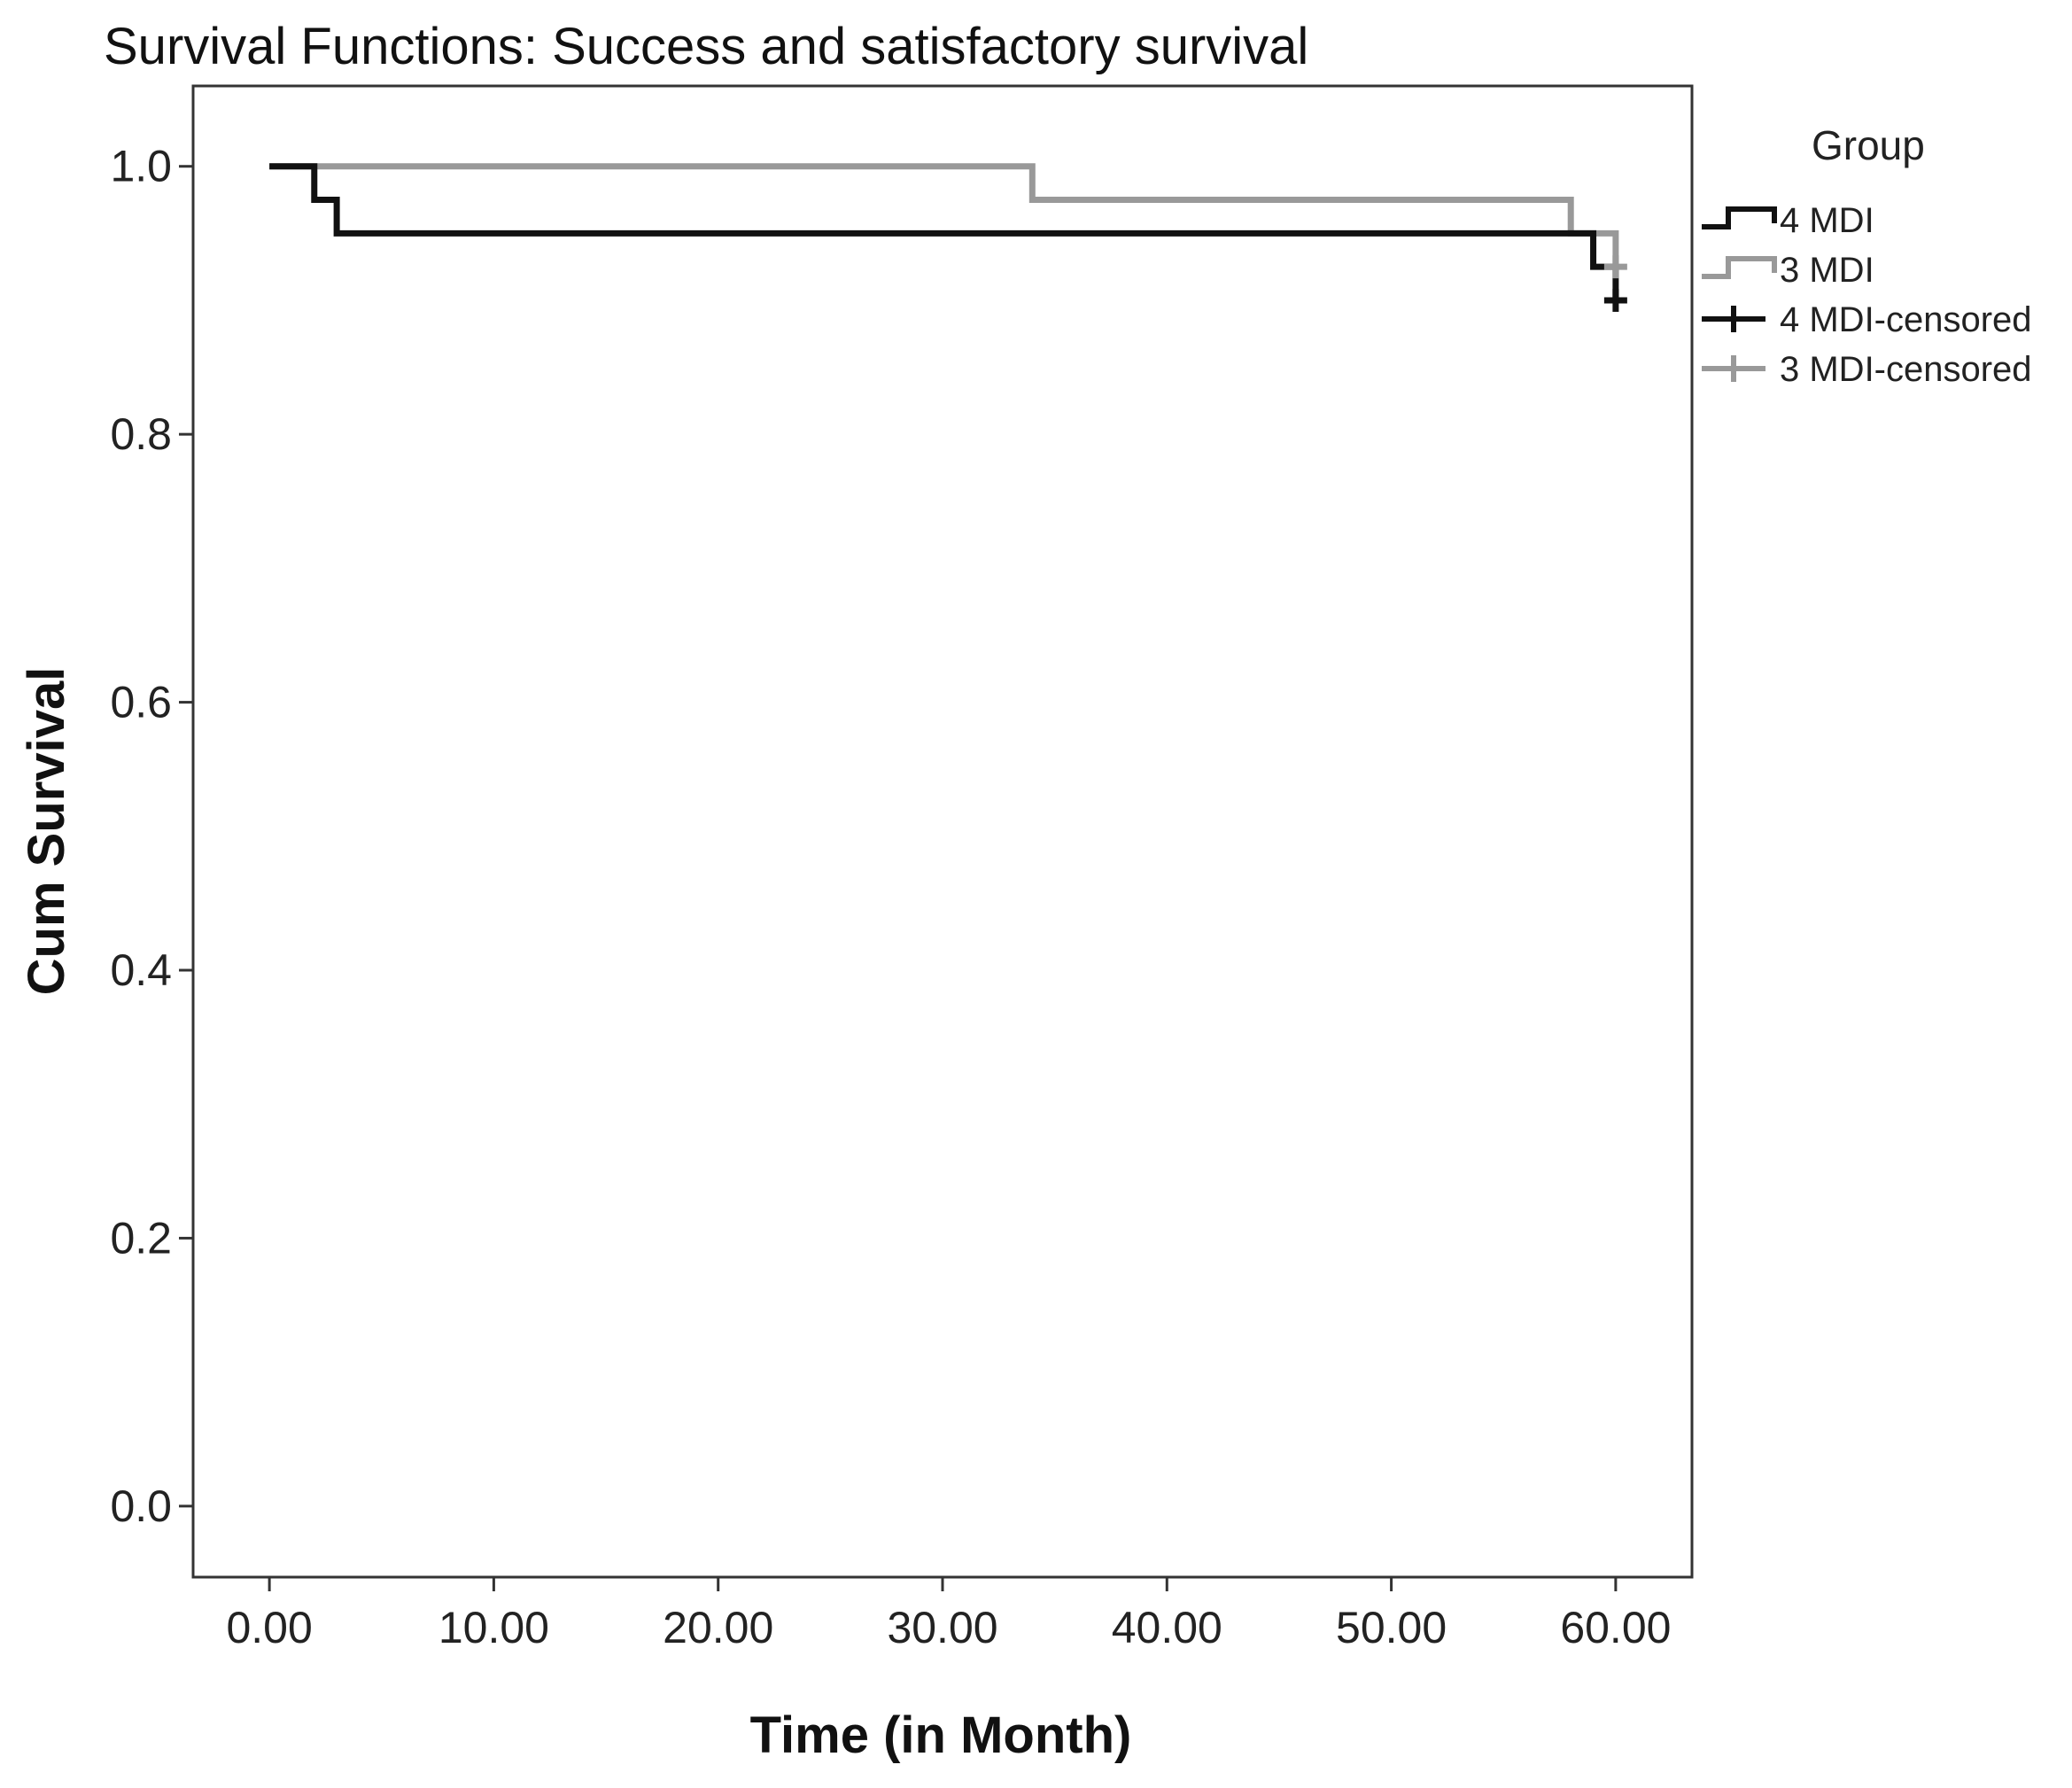 The image size is (2072, 1788). I want to click on x-tick-label: 30.00, so click(942, 1627).